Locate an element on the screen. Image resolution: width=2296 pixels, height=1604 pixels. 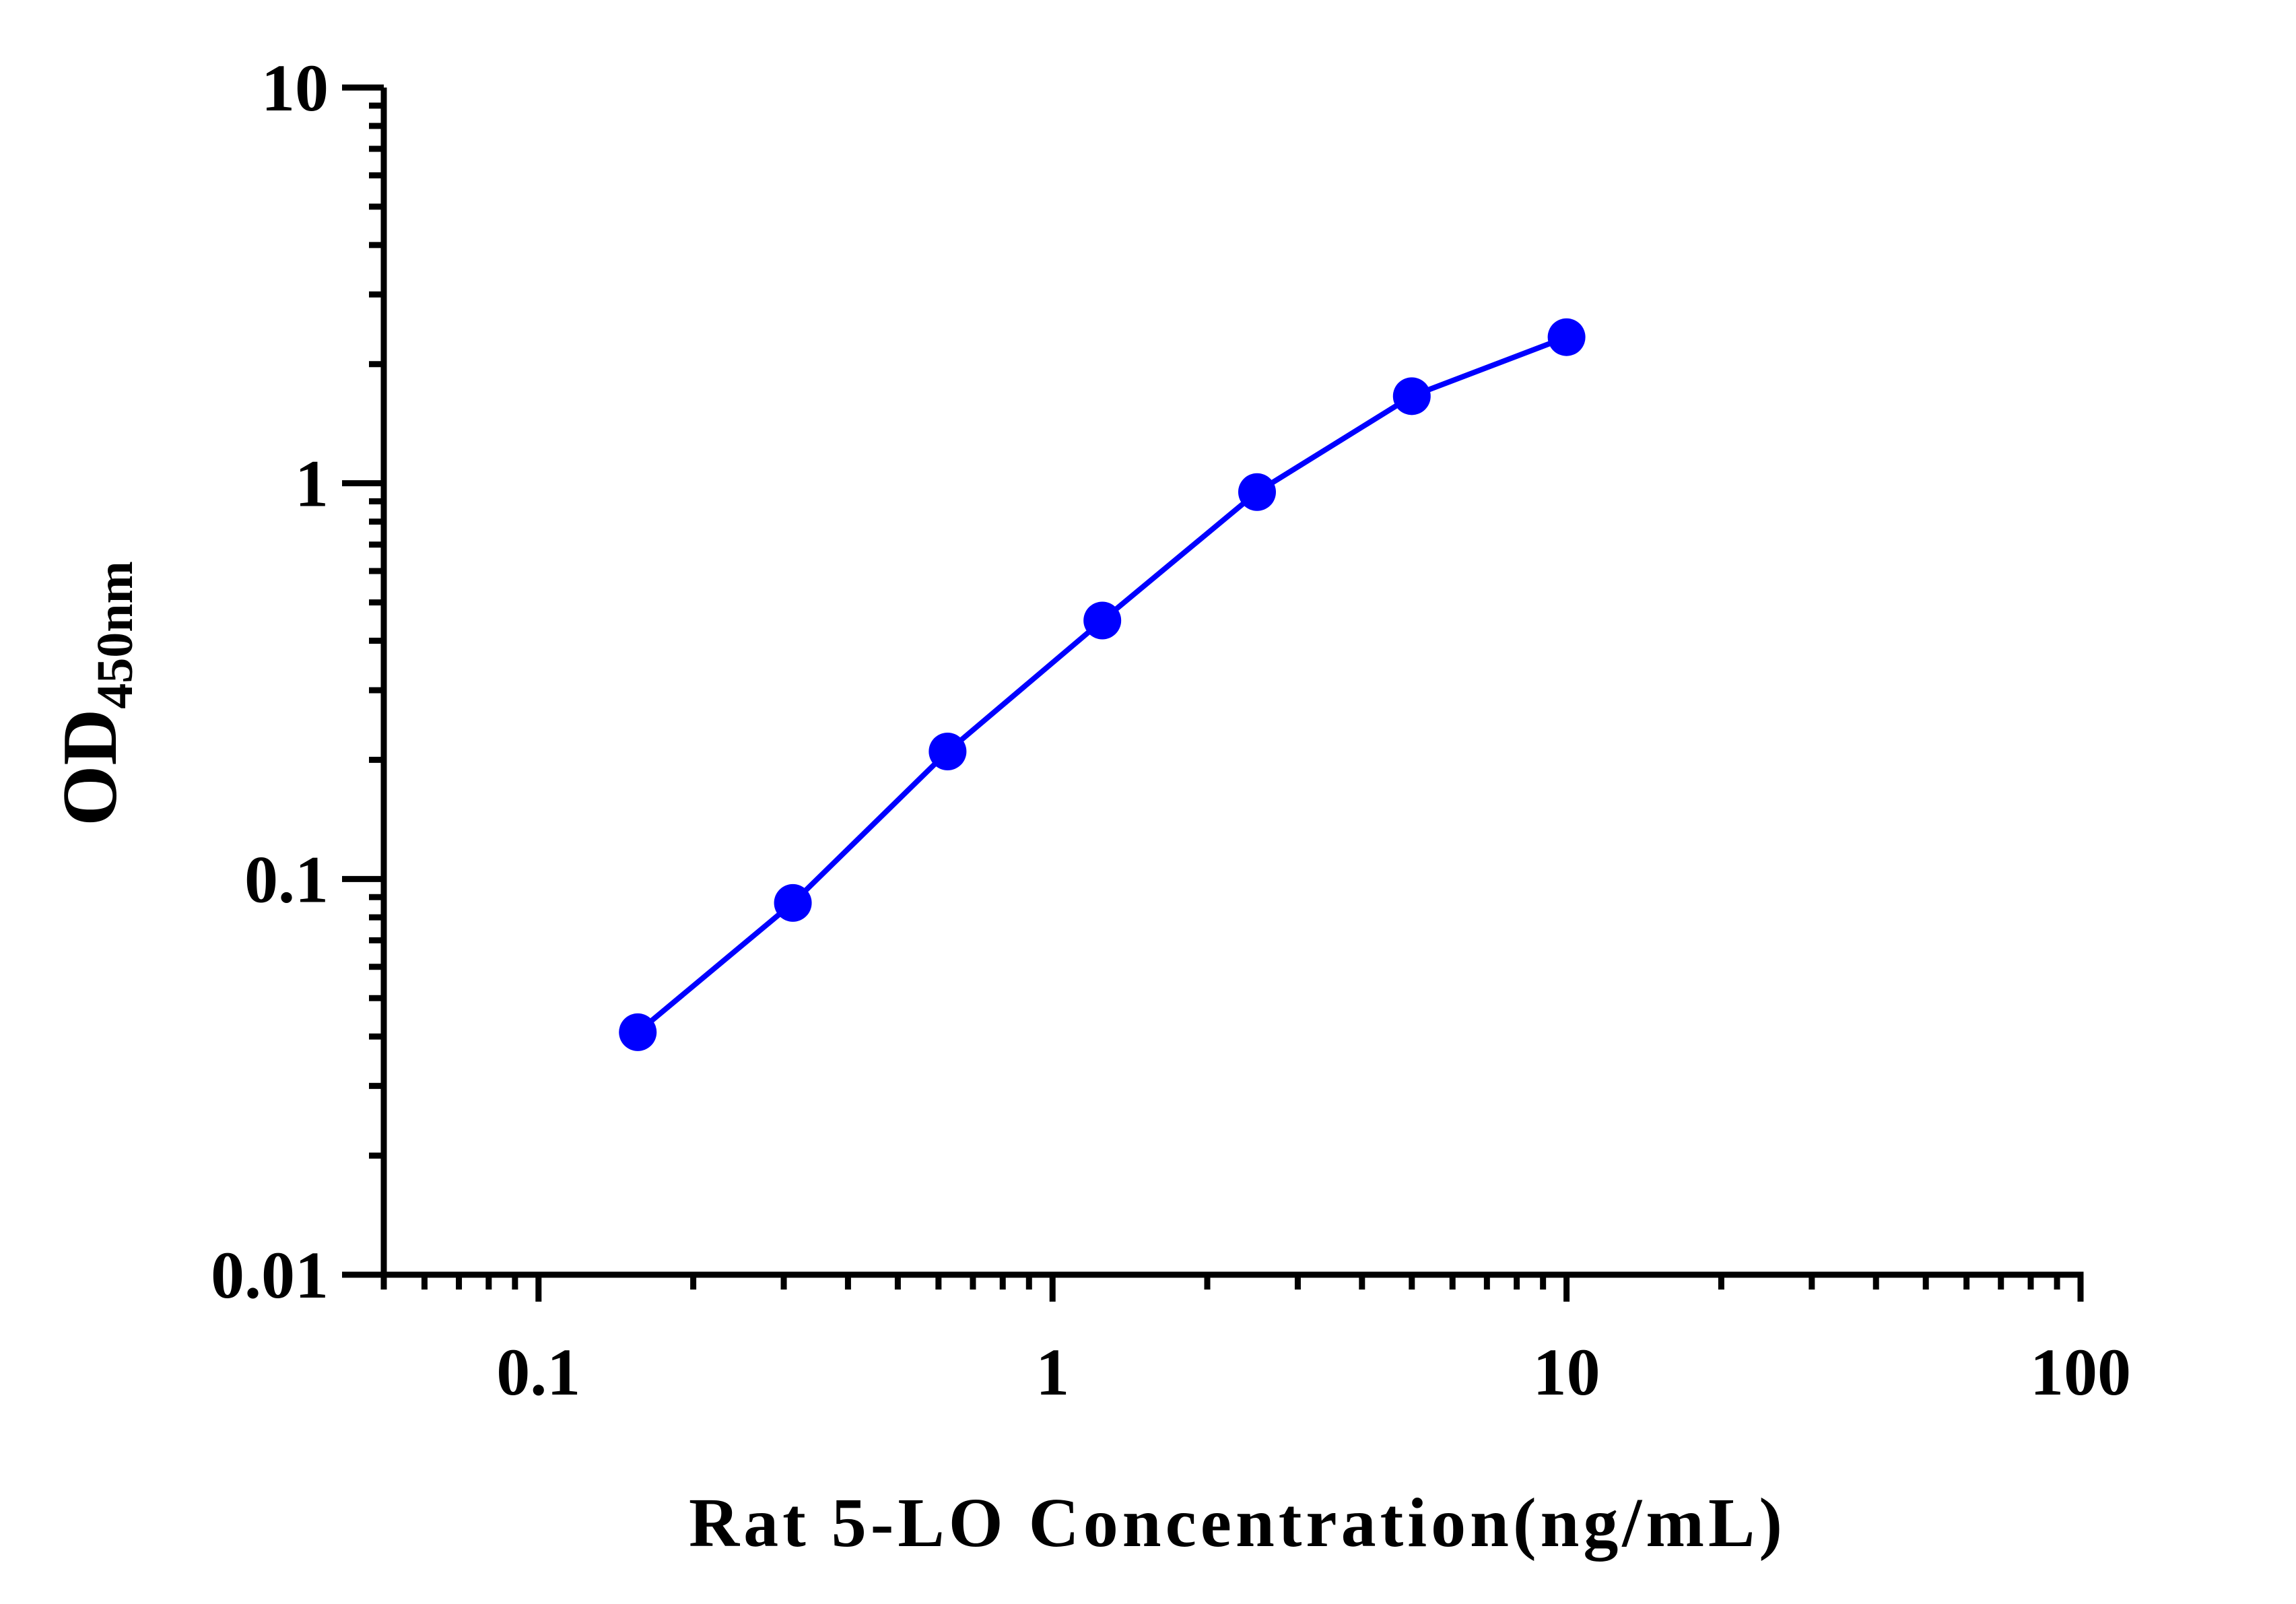
x-tick-label: 1 is located at coordinates (1052, 1372).